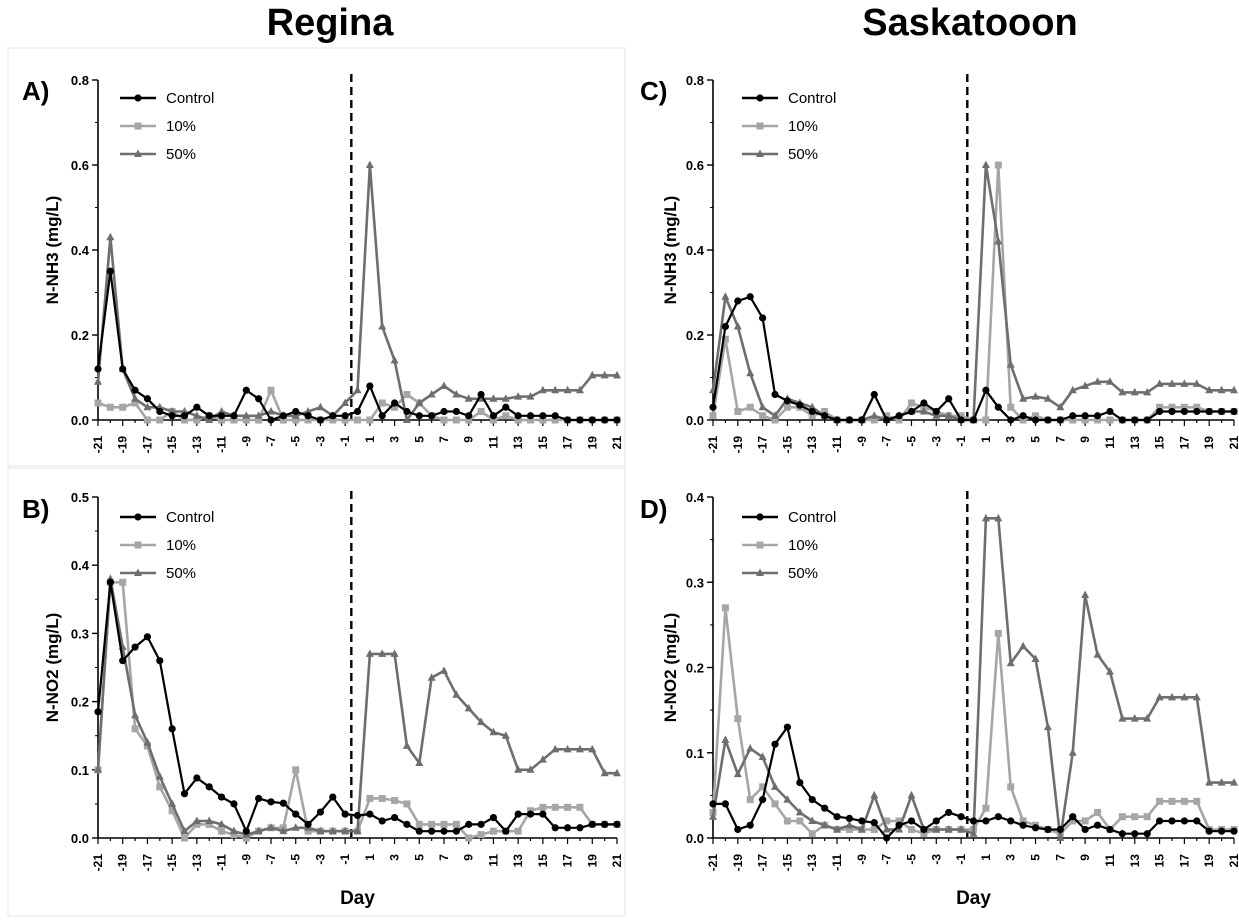  Describe the element at coordinates (812, 517) in the screenshot. I see `legend-label: Control` at that location.